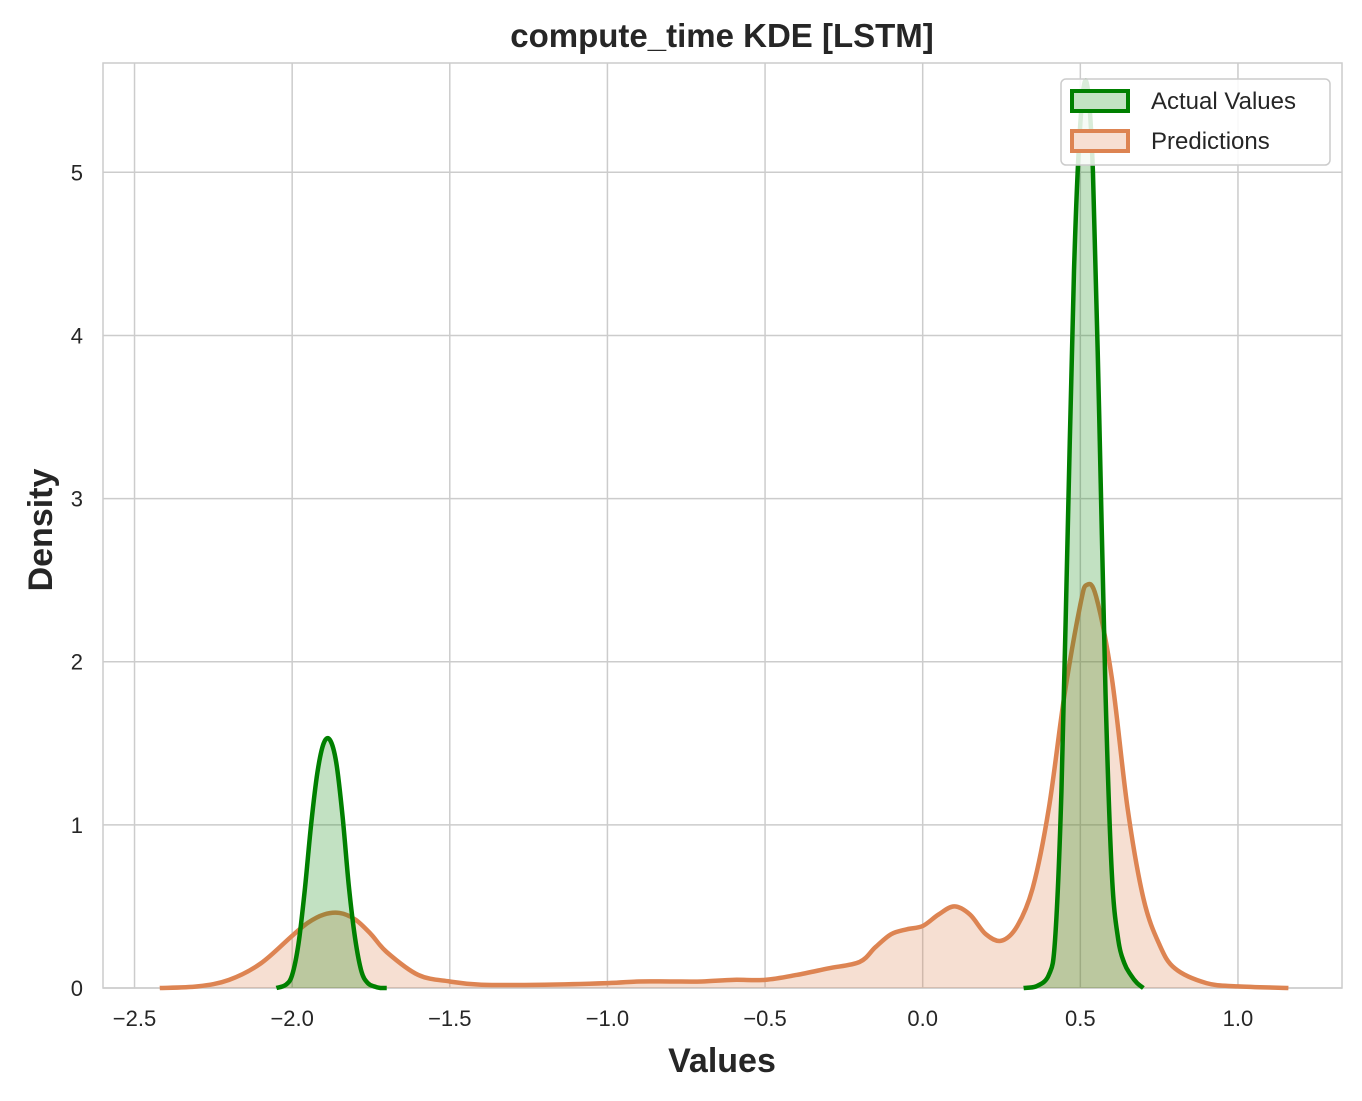 The width and height of the screenshot is (1362, 1101). I want to click on x-tick-label: −0.5, so click(764, 1018).